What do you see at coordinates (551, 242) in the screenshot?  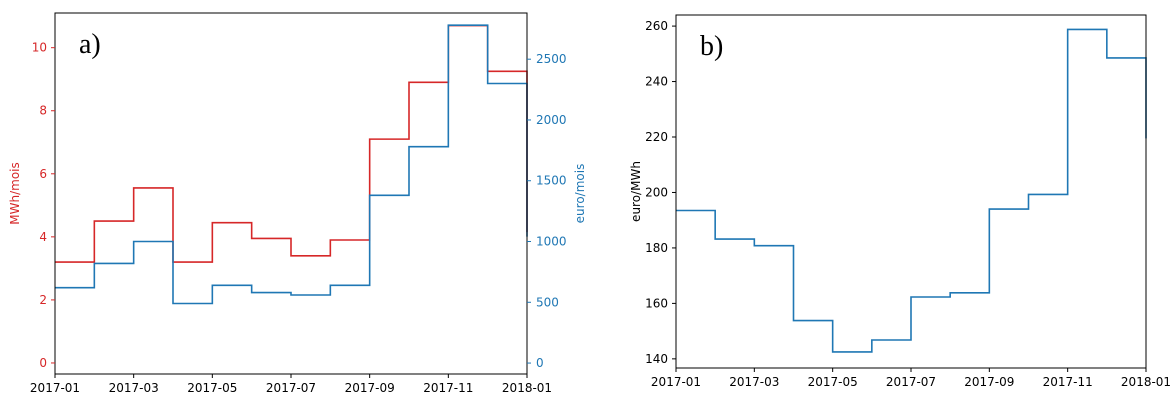 I see `y2-tick-label: 1000` at bounding box center [551, 242].